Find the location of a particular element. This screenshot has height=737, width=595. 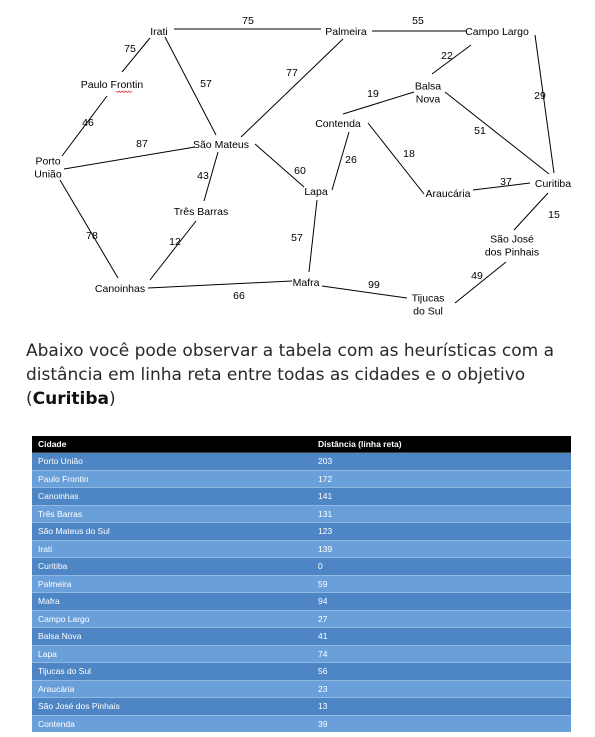

edge-weight-mafra-tijucas: 99 is located at coordinates (374, 285).